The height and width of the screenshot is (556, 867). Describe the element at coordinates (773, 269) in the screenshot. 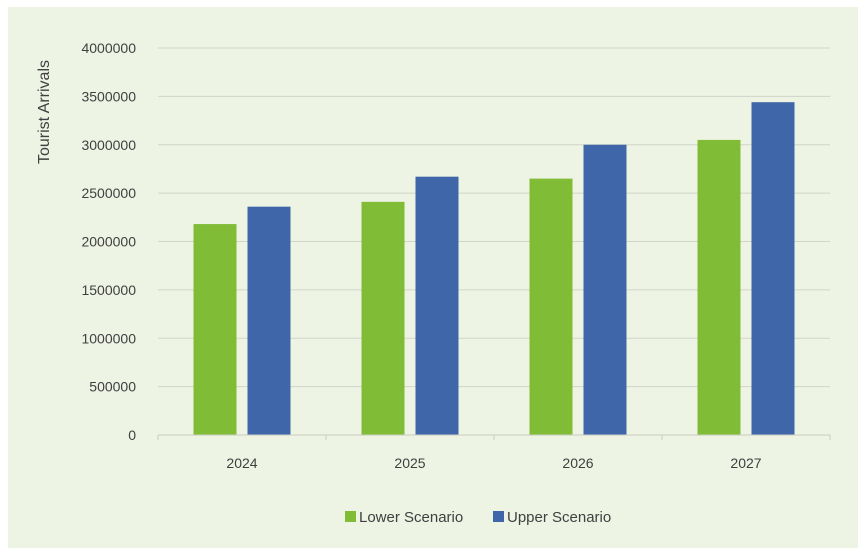

I see `bar-upper-scenario-2027` at that location.